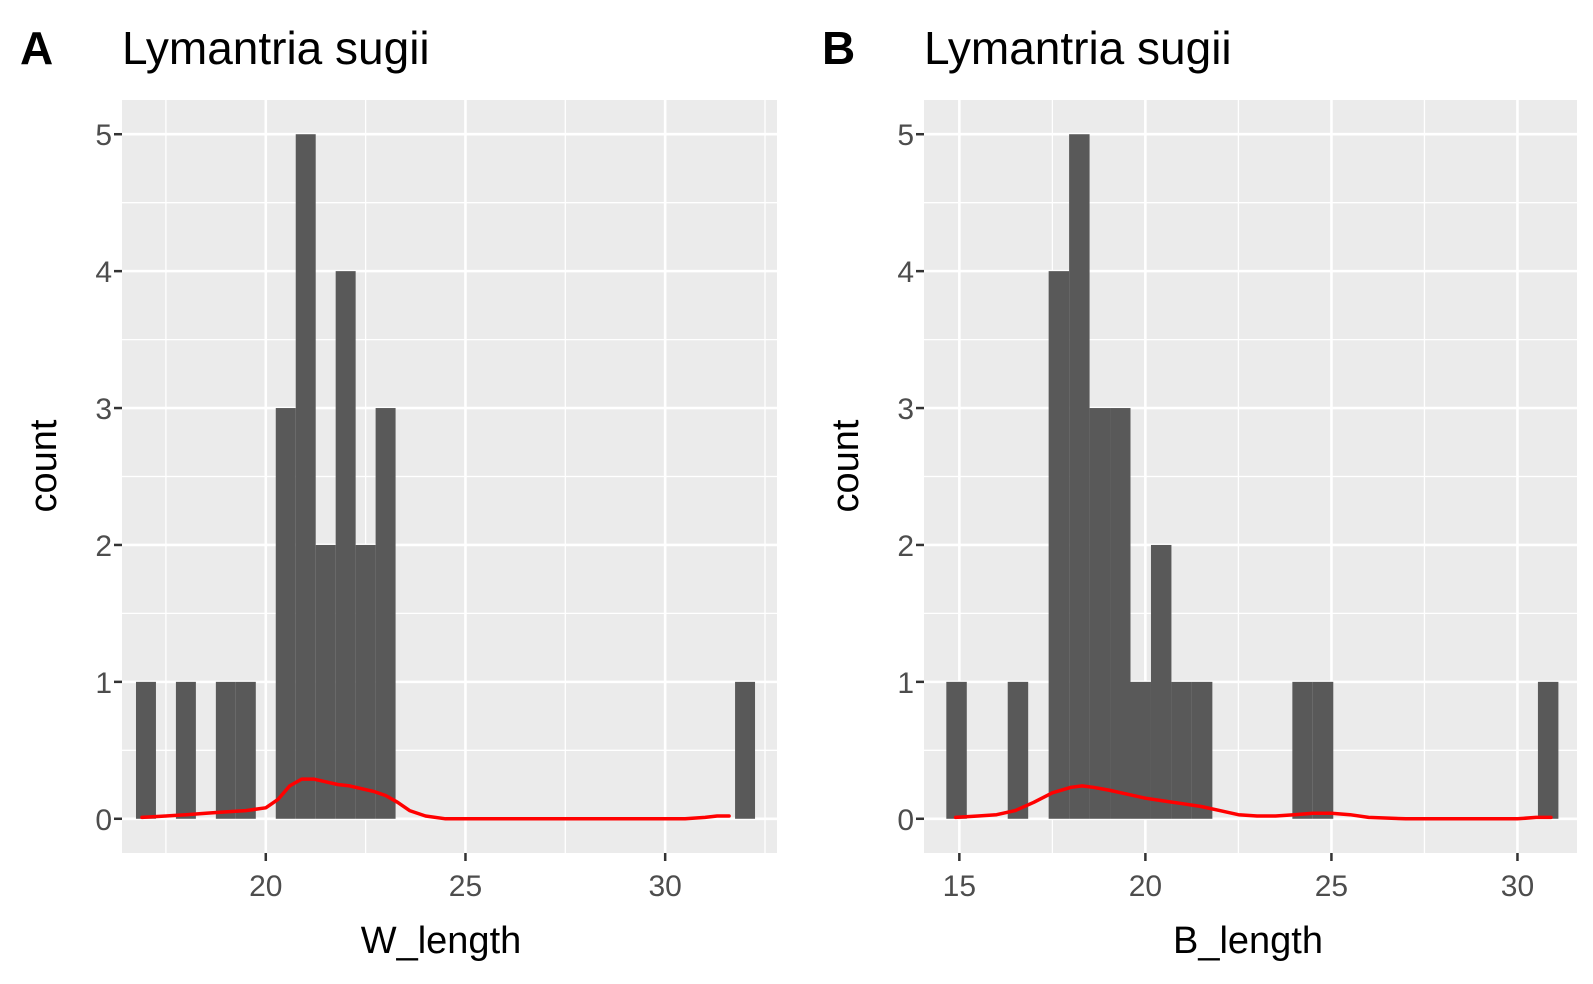 The image size is (1593, 984). Describe the element at coordinates (276, 48) in the screenshot. I see `panel-a-title: Lymantria sugii` at that location.